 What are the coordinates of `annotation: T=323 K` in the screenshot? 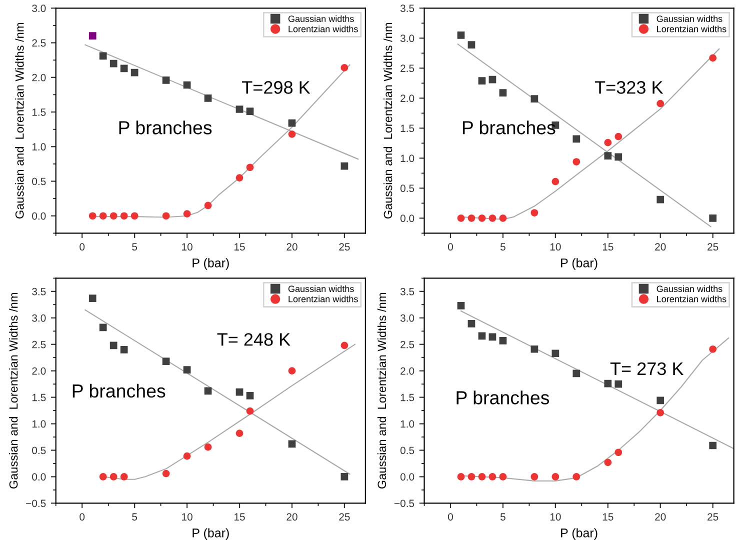 It's located at (629, 87).